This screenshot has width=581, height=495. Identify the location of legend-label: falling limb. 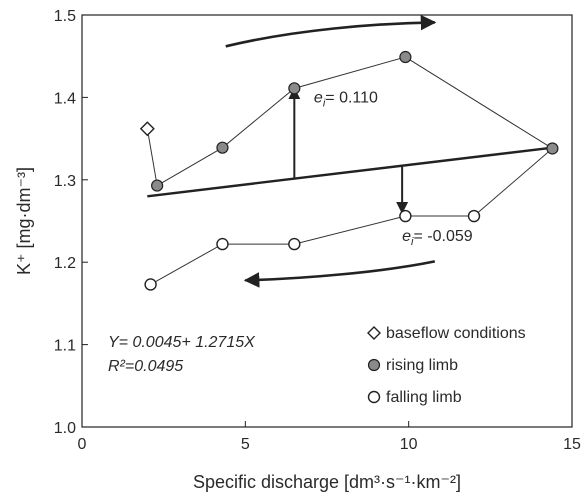
(424, 397).